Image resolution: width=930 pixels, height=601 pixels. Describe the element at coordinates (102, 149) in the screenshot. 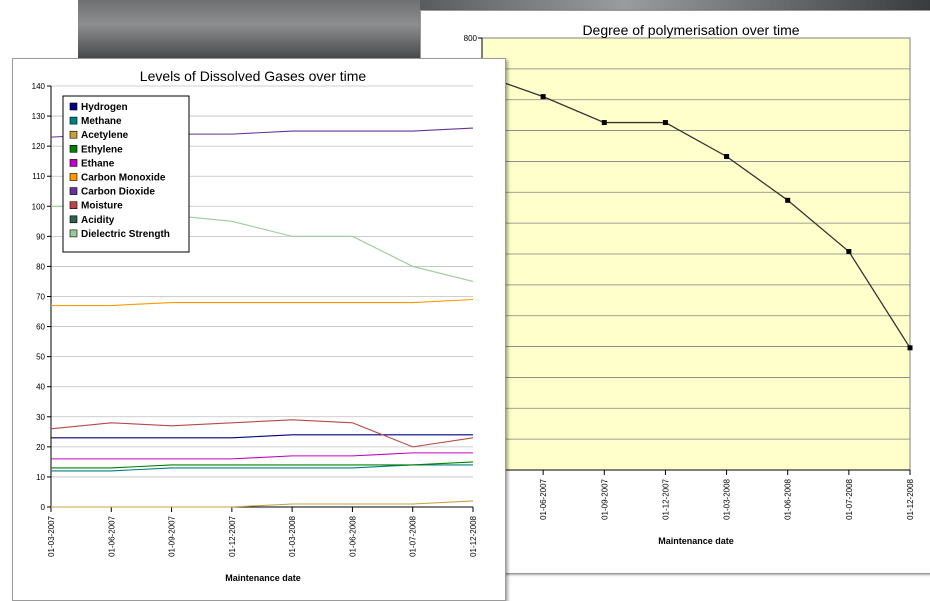

I see `legend-label: Ethylene` at that location.